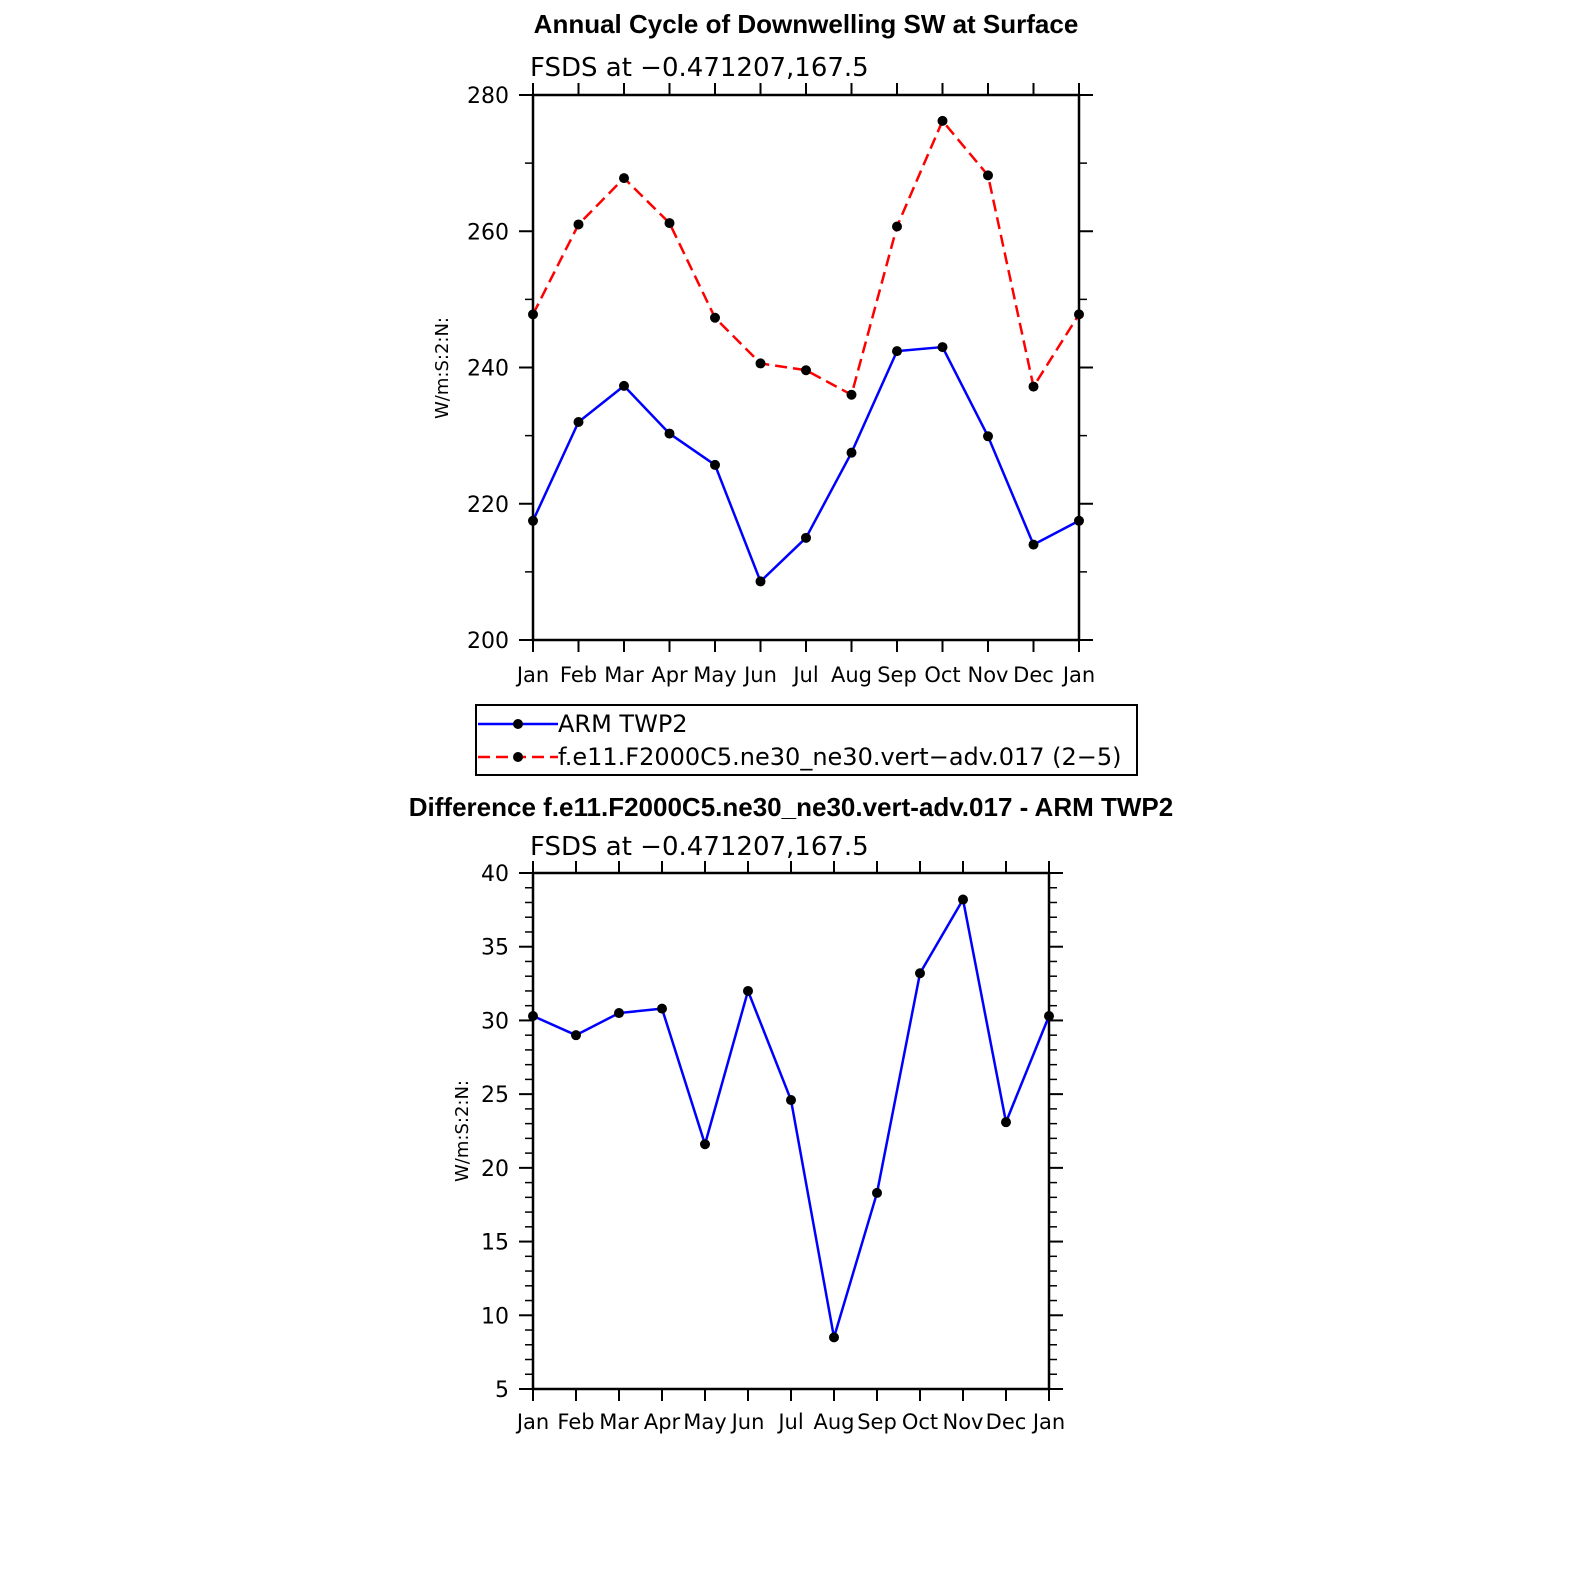 This screenshot has height=1575, width=1575. Describe the element at coordinates (495, 1021) in the screenshot. I see `y-tick-label: 30` at that location.